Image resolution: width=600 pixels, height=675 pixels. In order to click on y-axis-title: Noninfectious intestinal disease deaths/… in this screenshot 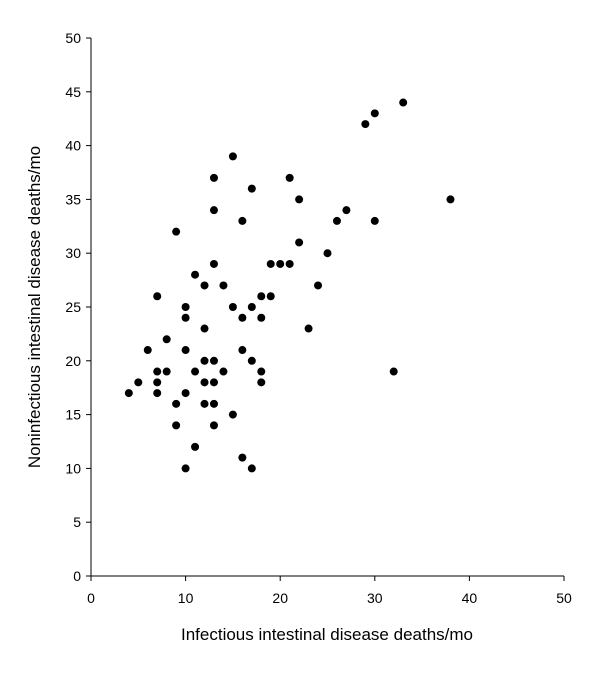, I will do `click(34, 307)`.